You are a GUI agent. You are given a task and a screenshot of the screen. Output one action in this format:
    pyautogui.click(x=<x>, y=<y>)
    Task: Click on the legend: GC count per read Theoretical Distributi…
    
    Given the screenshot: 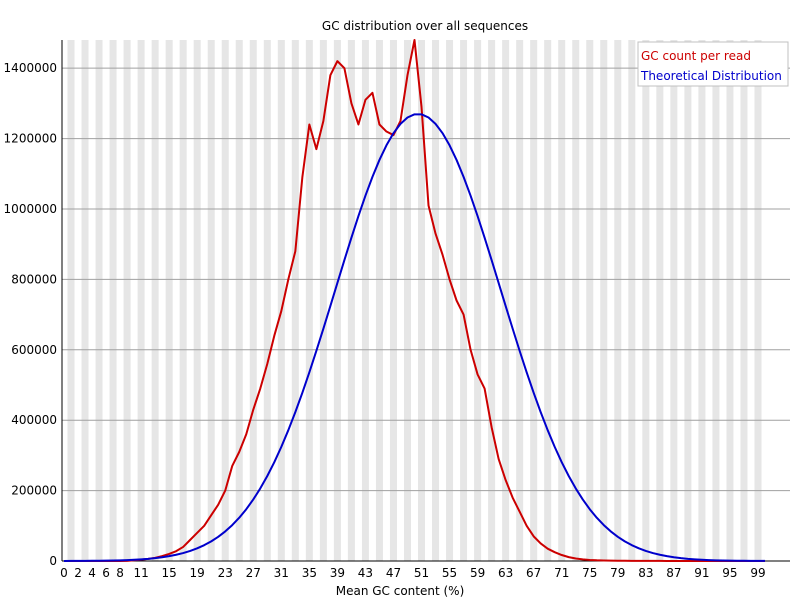 What is the action you would take?
    pyautogui.click(x=713, y=64)
    